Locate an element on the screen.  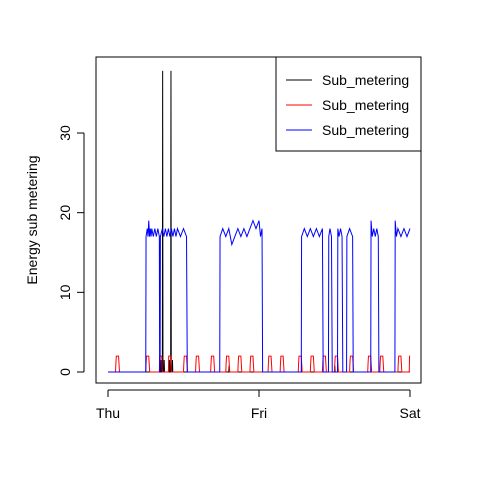
y-axis: 0 10 20 30 is located at coordinates (71, 250).